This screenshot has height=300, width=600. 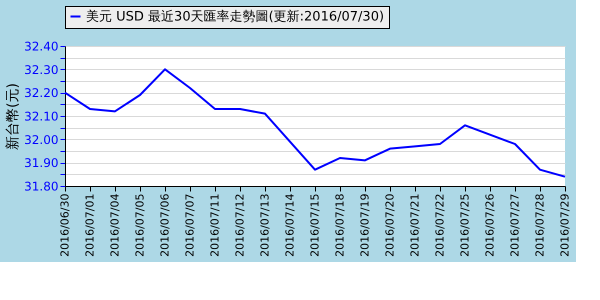 I want to click on x-tick-label: 2016/07/26, so click(x=490, y=225).